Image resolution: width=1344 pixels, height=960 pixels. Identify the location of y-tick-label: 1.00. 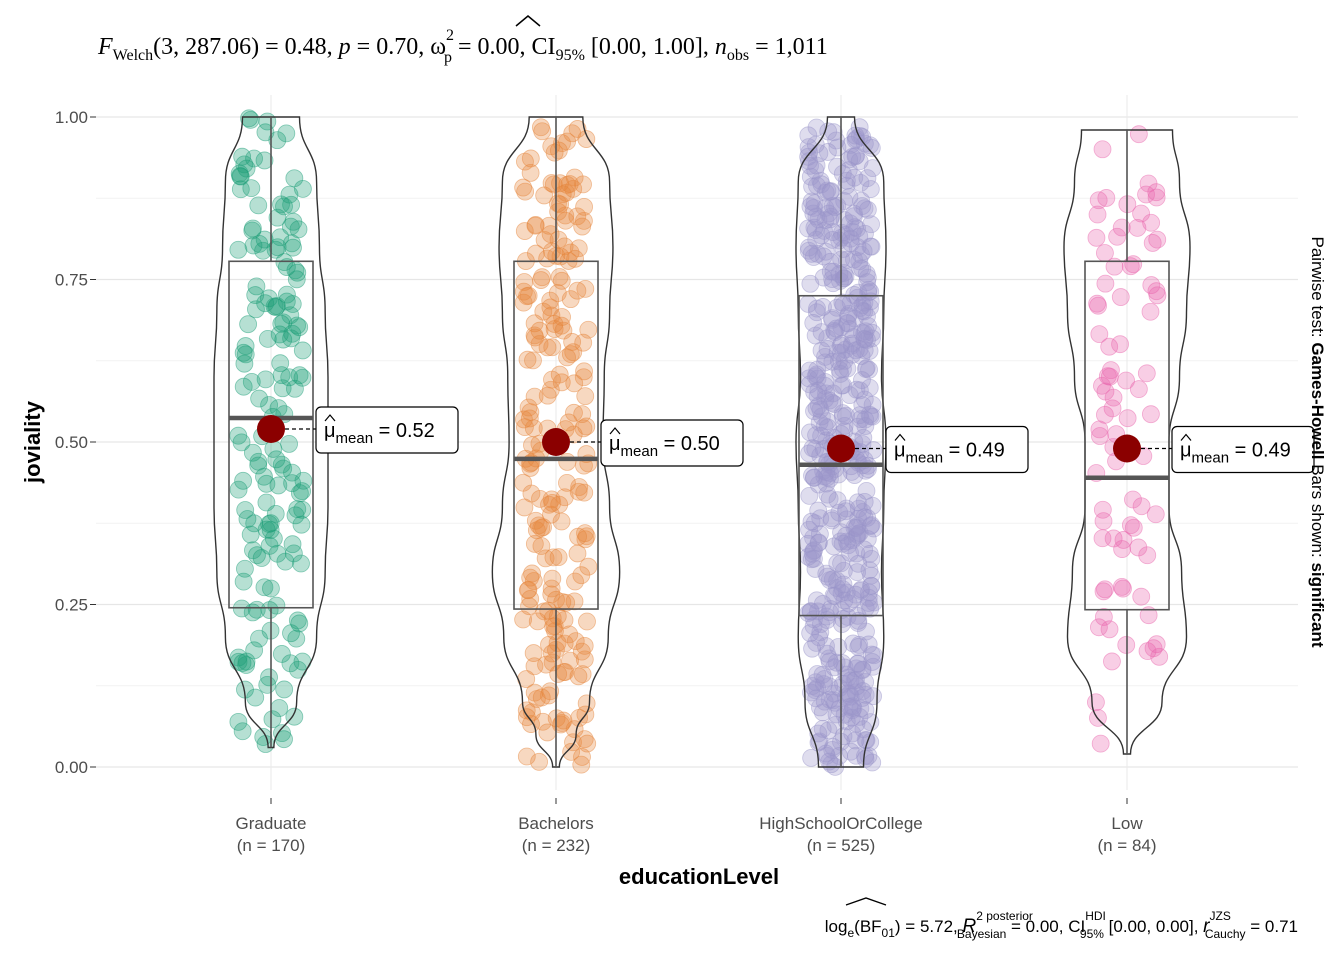
(71, 117).